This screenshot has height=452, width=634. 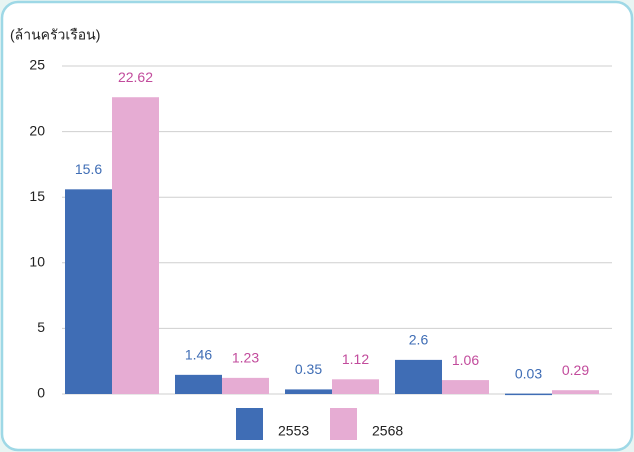 What do you see at coordinates (135, 77) in the screenshot?
I see `value-label: 22.62` at bounding box center [135, 77].